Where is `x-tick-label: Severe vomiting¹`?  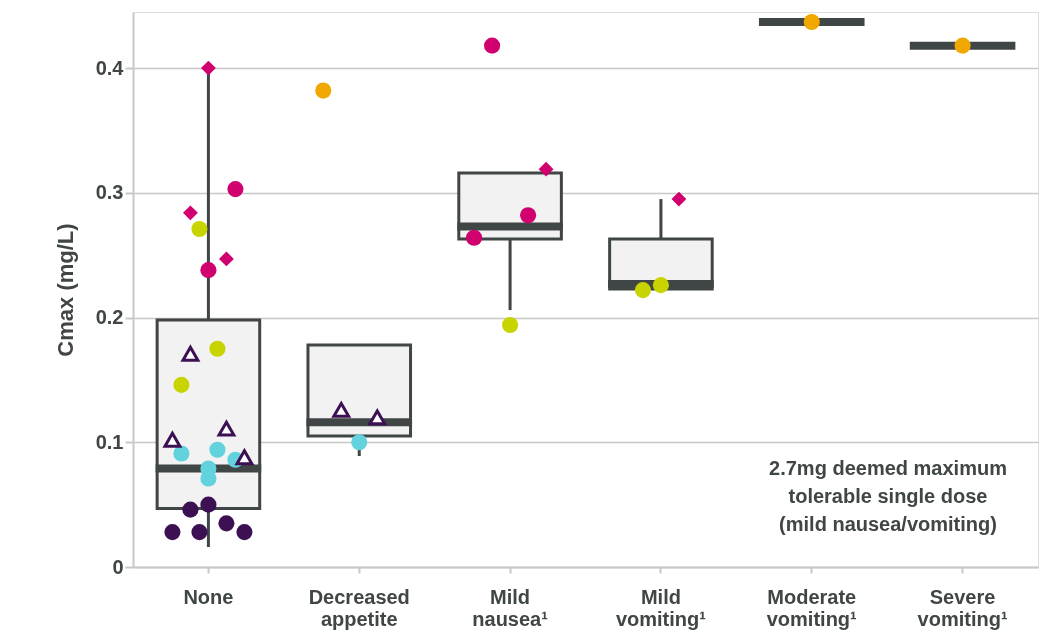 x-tick-label: Severe vomiting¹ is located at coordinates (962, 607).